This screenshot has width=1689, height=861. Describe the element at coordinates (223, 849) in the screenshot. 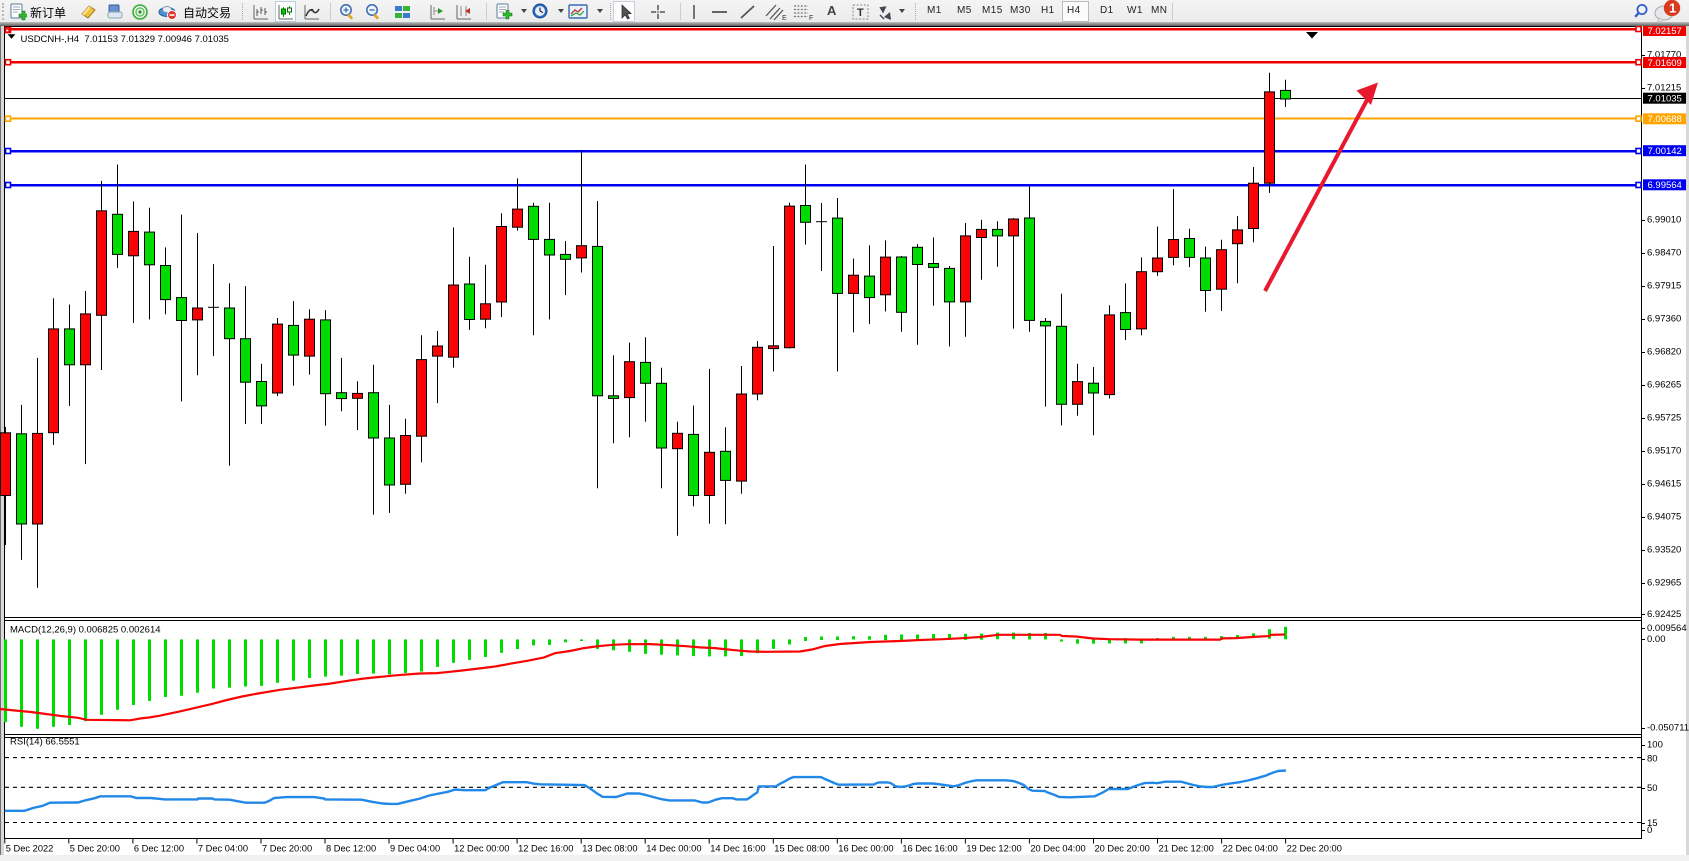

I see `svg-text: 7 Dec 04:00` at that location.